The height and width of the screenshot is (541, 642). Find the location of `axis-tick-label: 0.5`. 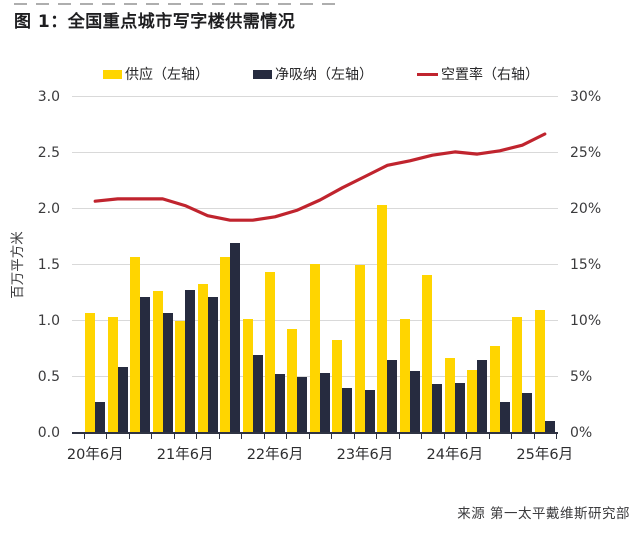

axis-tick-label: 0.5 is located at coordinates (48, 377).